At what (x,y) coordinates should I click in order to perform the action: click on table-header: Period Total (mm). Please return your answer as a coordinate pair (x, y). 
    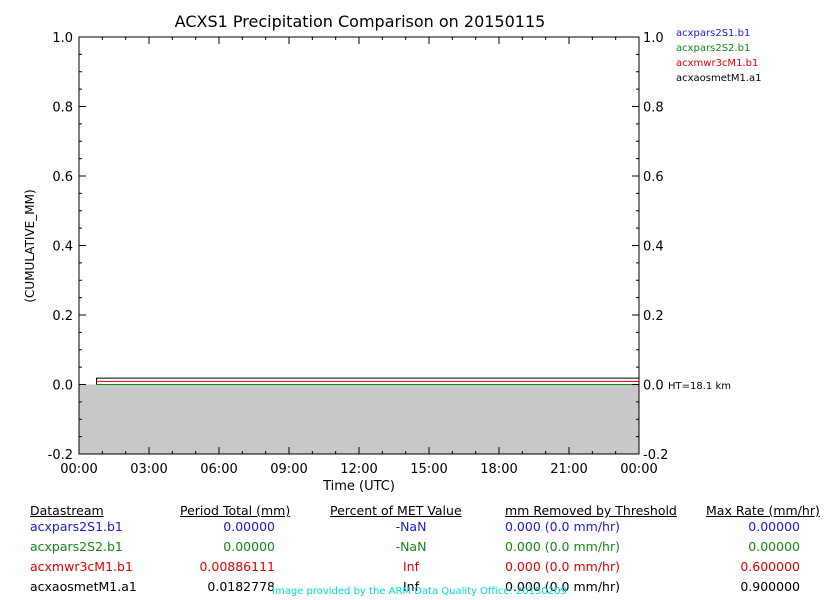
    Looking at the image, I should click on (235, 510).